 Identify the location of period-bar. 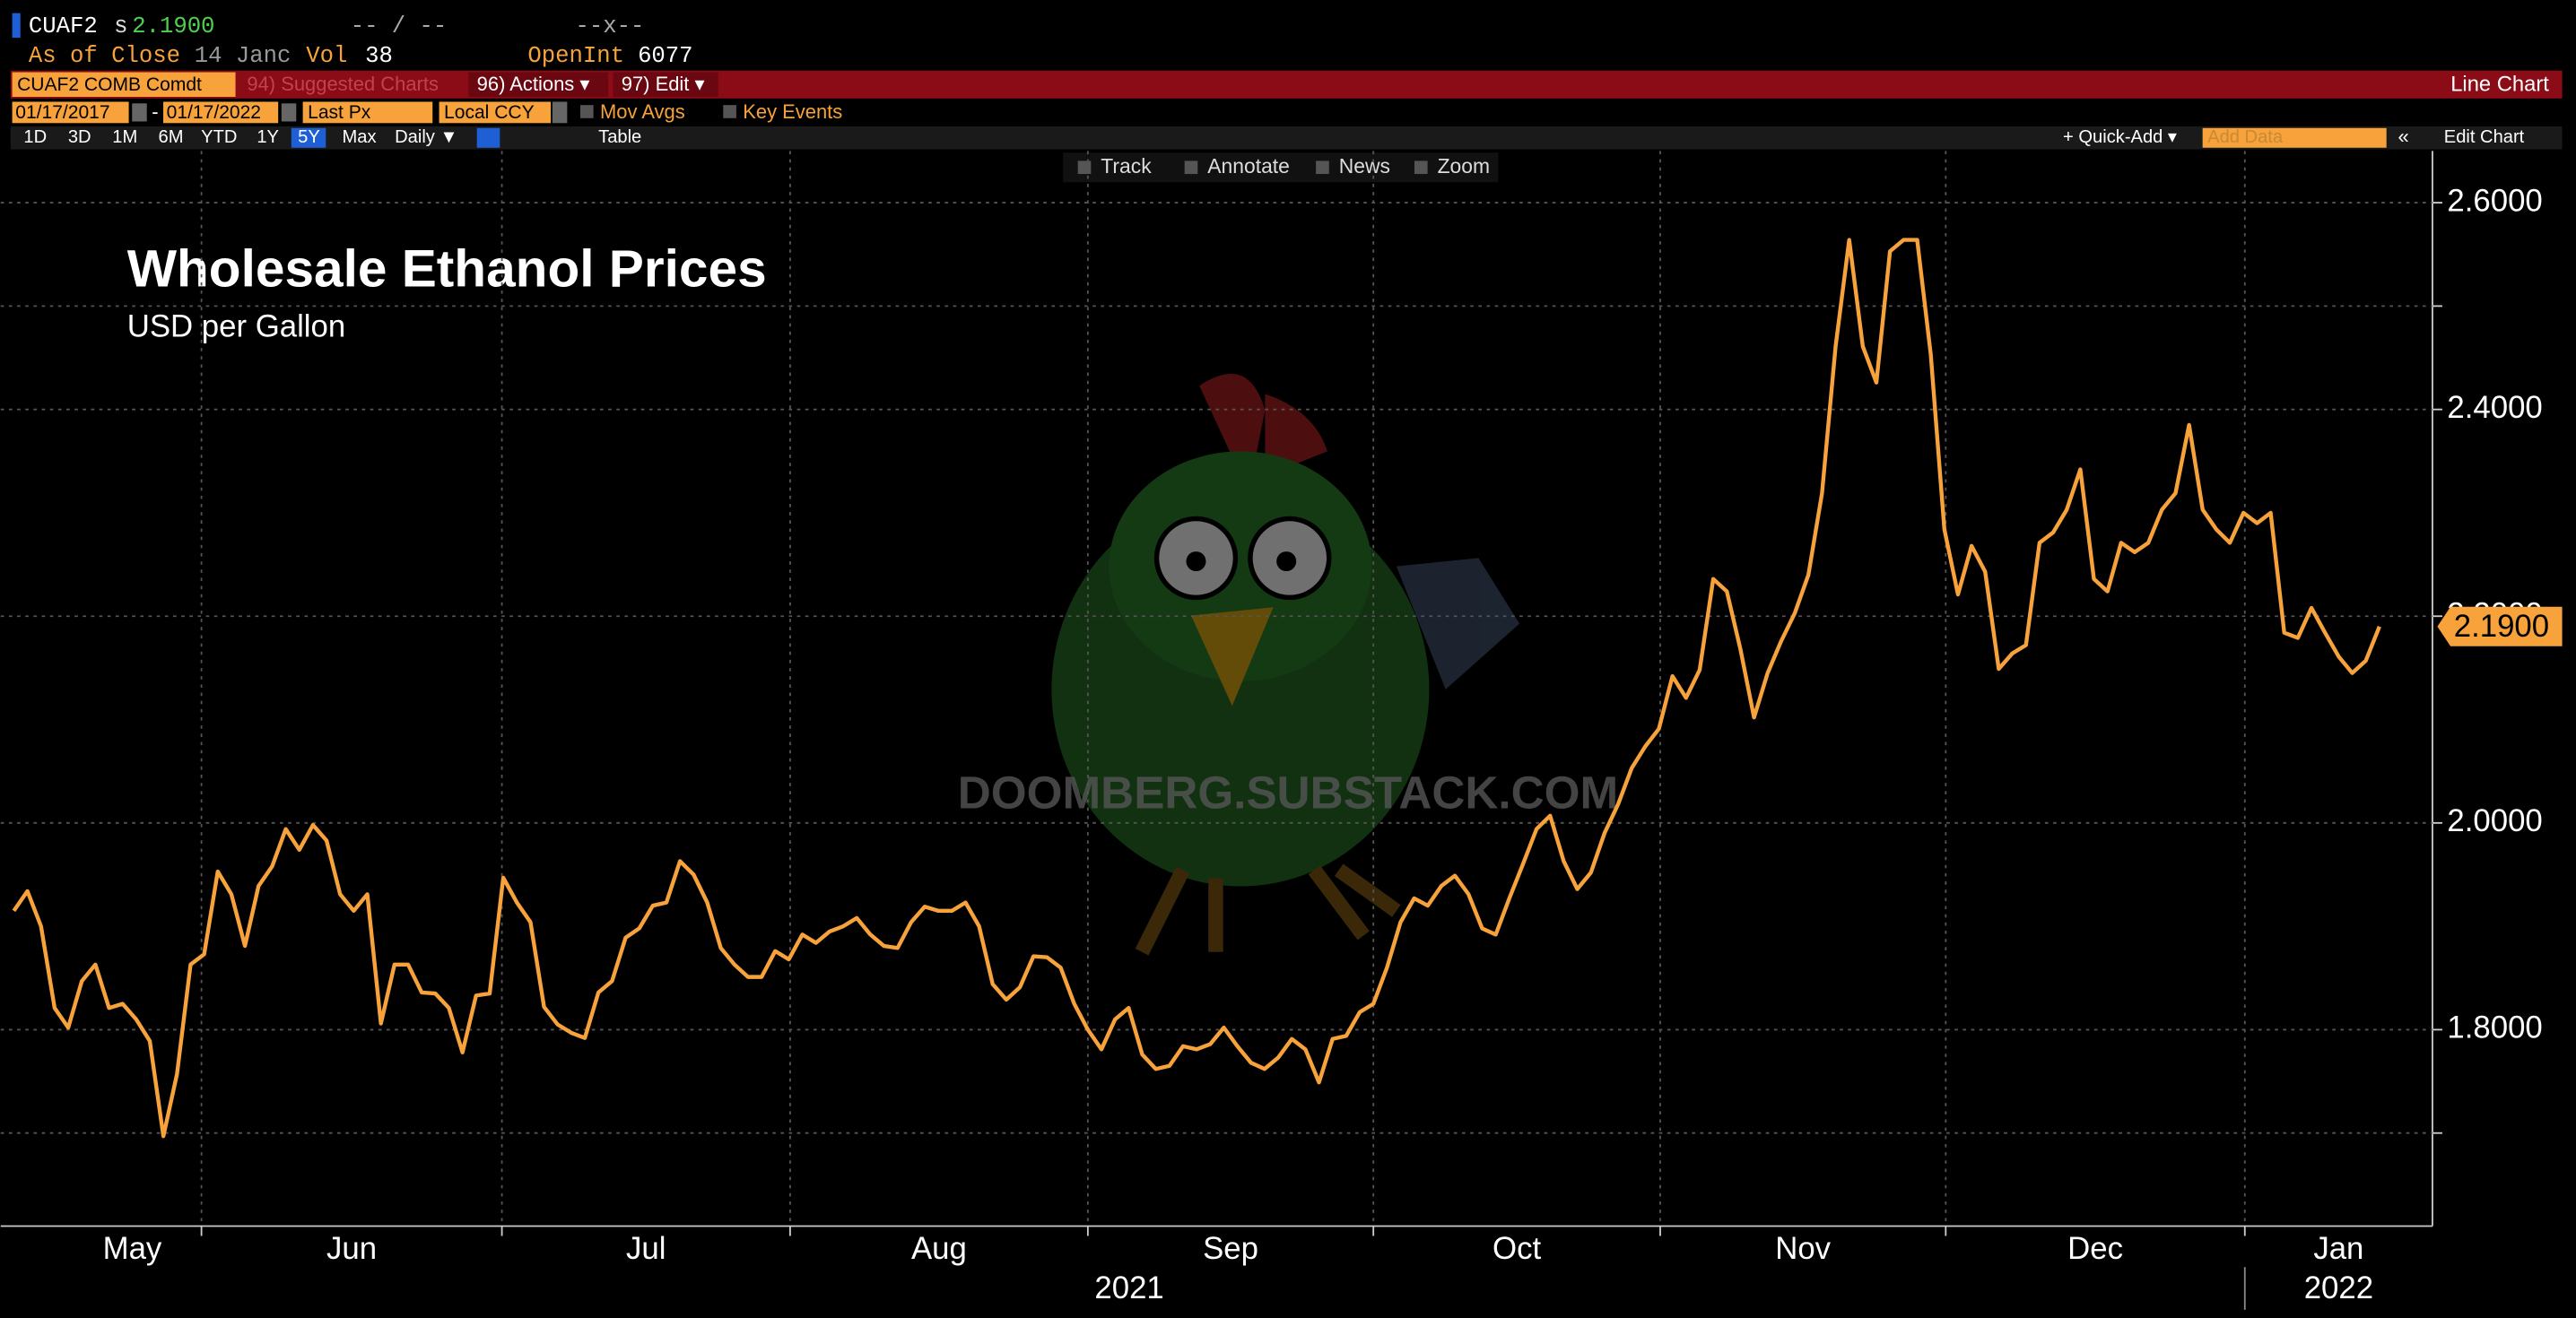
(1286, 138).